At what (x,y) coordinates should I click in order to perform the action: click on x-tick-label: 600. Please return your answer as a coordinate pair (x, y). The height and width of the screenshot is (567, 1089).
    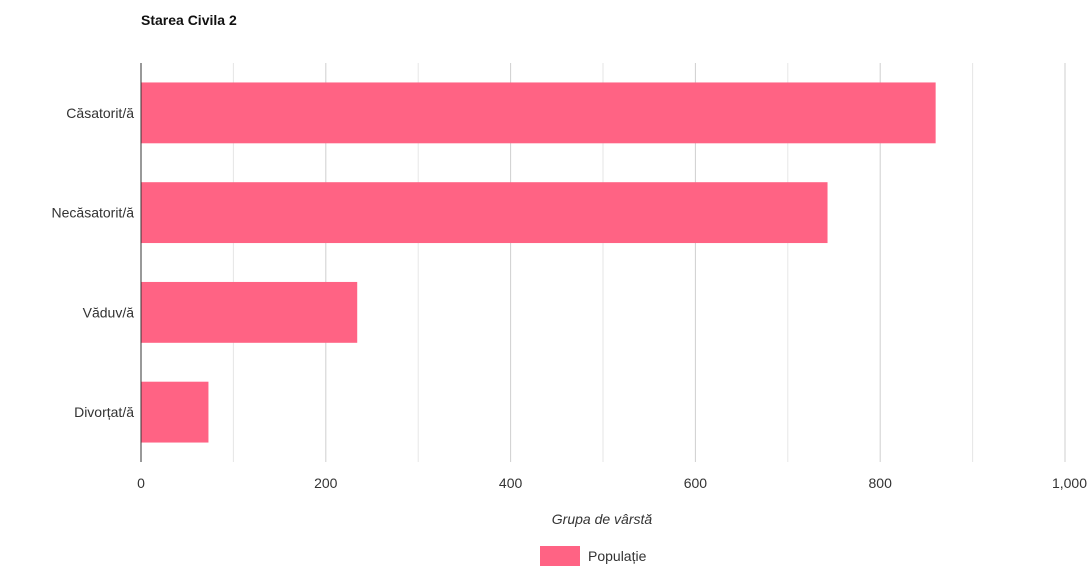
    Looking at the image, I should click on (696, 483).